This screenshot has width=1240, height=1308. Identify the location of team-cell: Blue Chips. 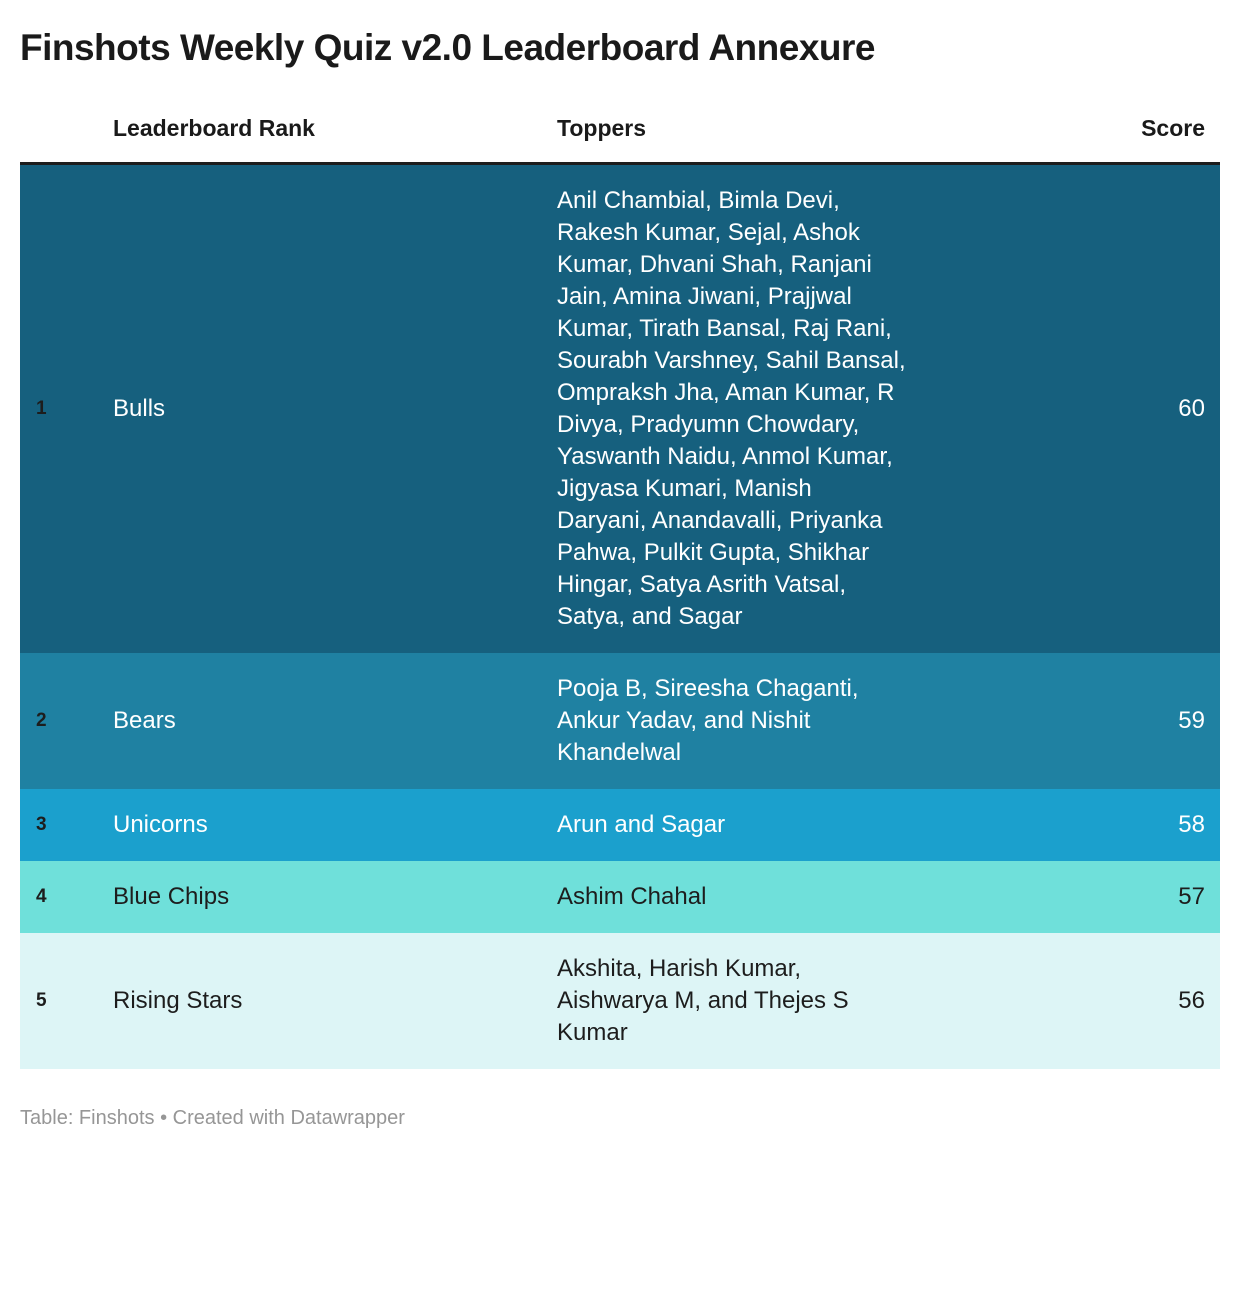
(171, 896).